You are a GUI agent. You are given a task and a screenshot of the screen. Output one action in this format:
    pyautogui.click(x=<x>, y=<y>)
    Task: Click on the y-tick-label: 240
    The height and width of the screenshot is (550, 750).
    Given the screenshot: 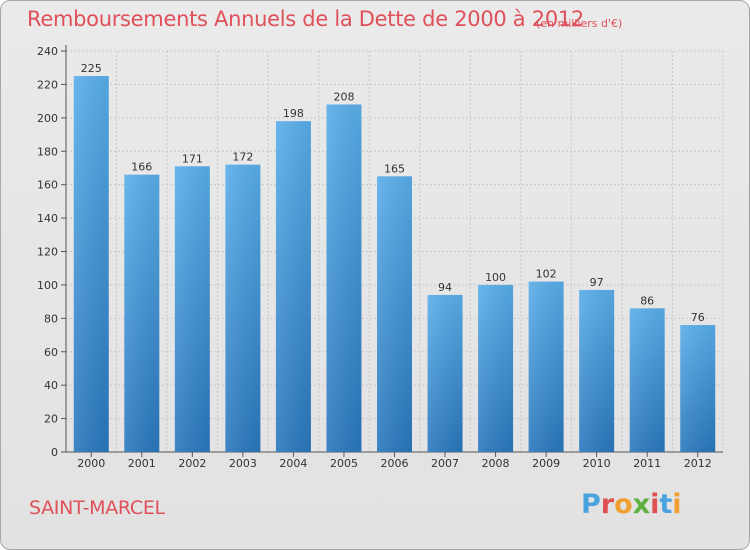 What is the action you would take?
    pyautogui.click(x=47, y=51)
    